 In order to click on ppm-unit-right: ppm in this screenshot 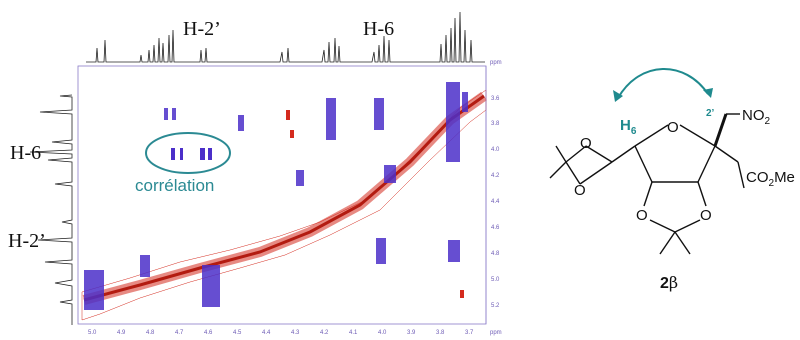, I will do `click(496, 63)`.